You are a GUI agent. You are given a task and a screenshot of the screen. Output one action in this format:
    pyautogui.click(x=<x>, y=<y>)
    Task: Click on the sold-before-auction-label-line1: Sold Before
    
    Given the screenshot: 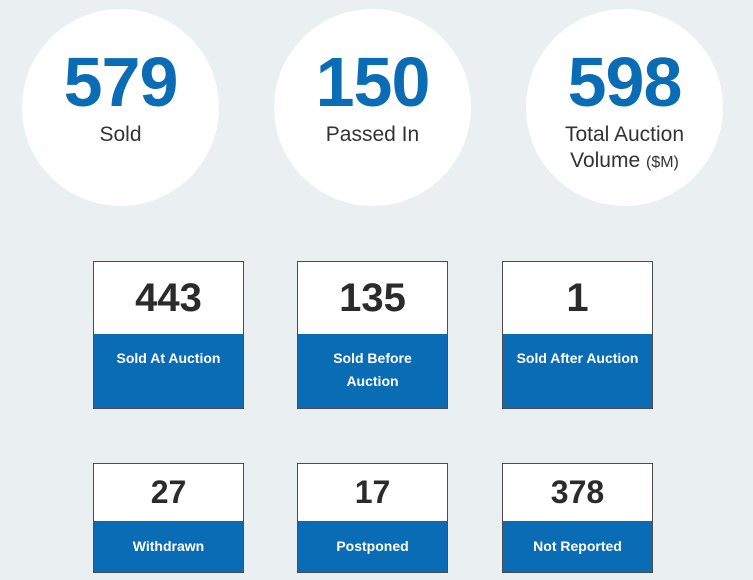 What is the action you would take?
    pyautogui.click(x=372, y=358)
    